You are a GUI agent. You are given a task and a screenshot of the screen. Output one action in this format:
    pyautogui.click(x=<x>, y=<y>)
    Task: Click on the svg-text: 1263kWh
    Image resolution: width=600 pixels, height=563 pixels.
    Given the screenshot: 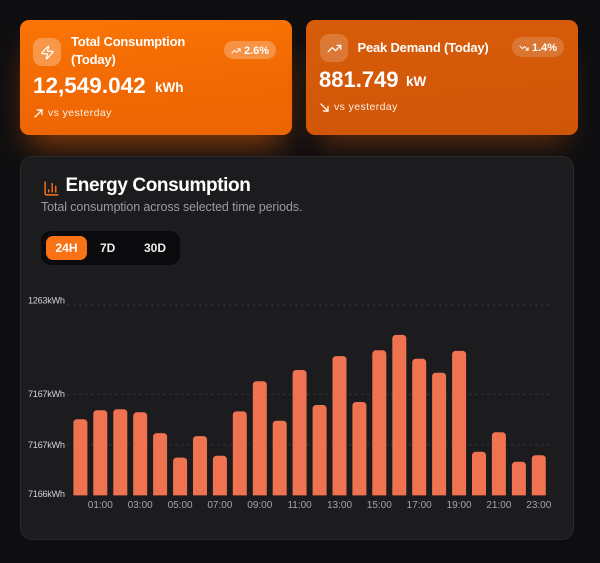 What is the action you would take?
    pyautogui.click(x=46, y=301)
    